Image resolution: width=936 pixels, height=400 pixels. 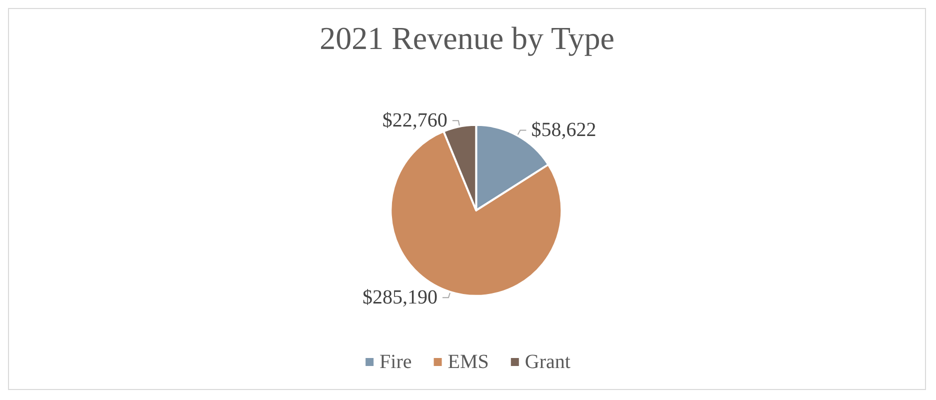 What do you see at coordinates (563, 130) in the screenshot?
I see `data-label: $58,622` at bounding box center [563, 130].